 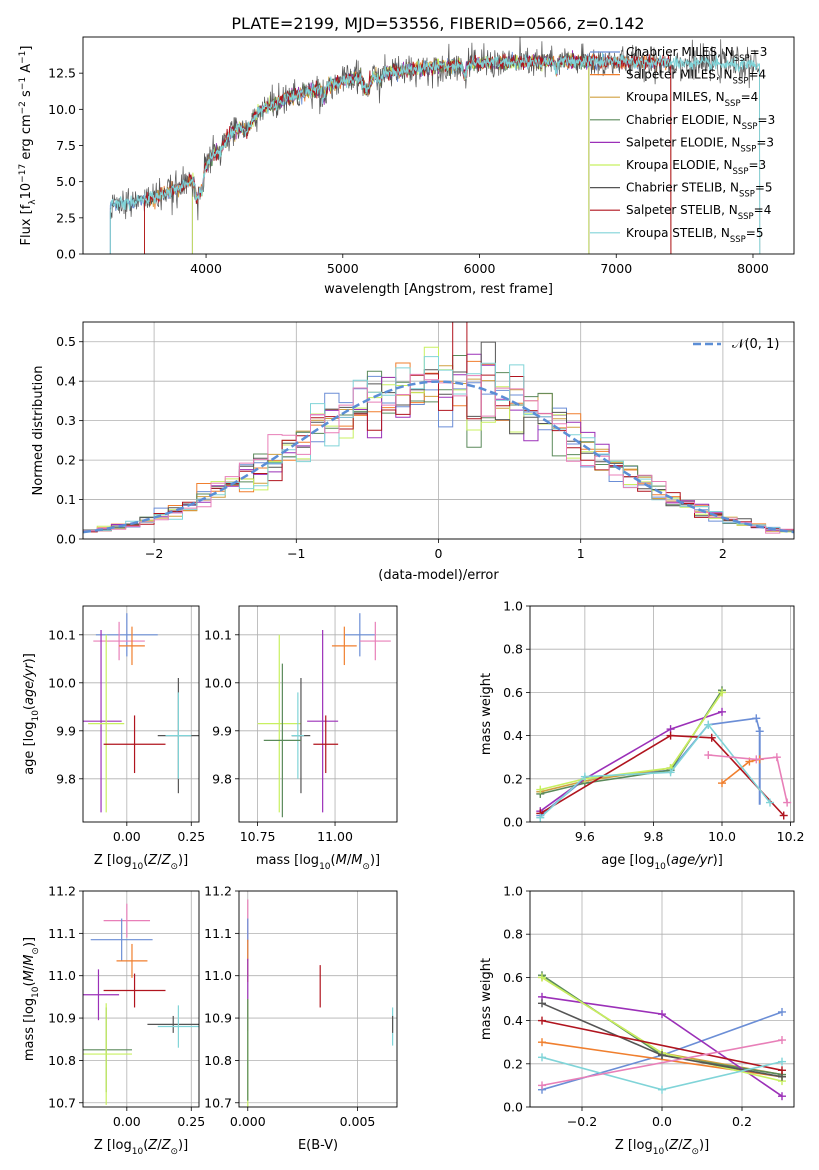 I want to click on y-axis-label: mass weight, so click(x=486, y=714).